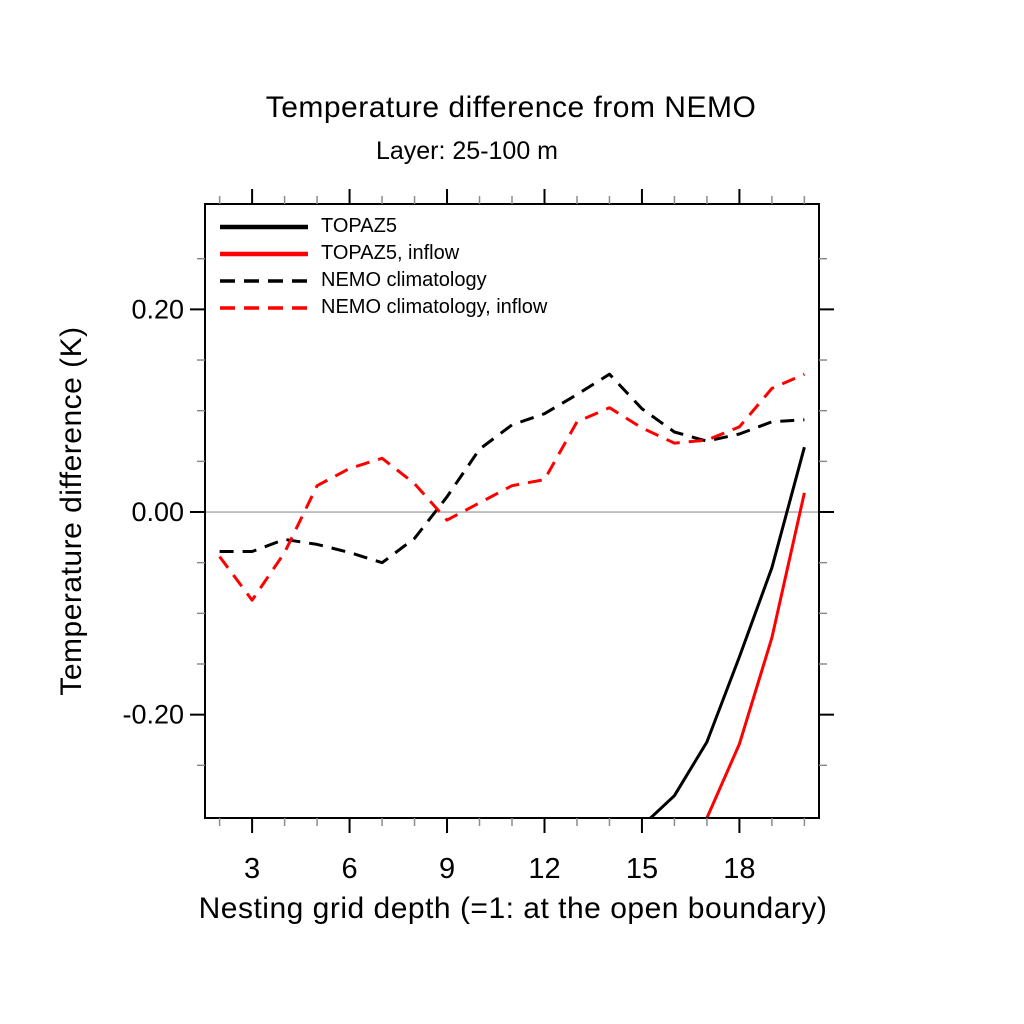 This screenshot has width=1024, height=1024. Describe the element at coordinates (739, 869) in the screenshot. I see `x-tick-label: 18` at that location.